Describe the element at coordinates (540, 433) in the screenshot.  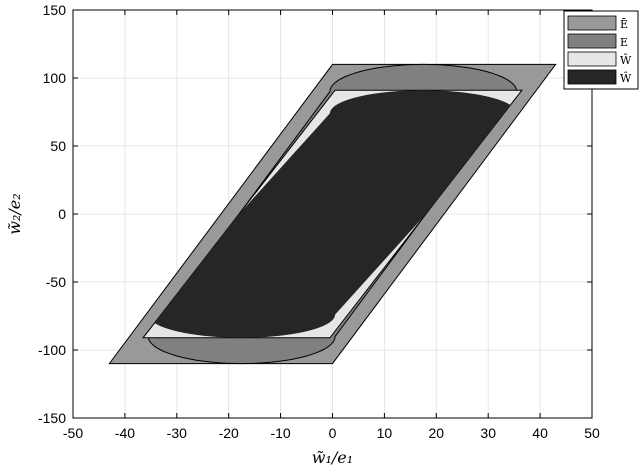
I see `x-tick-label: 40` at that location.